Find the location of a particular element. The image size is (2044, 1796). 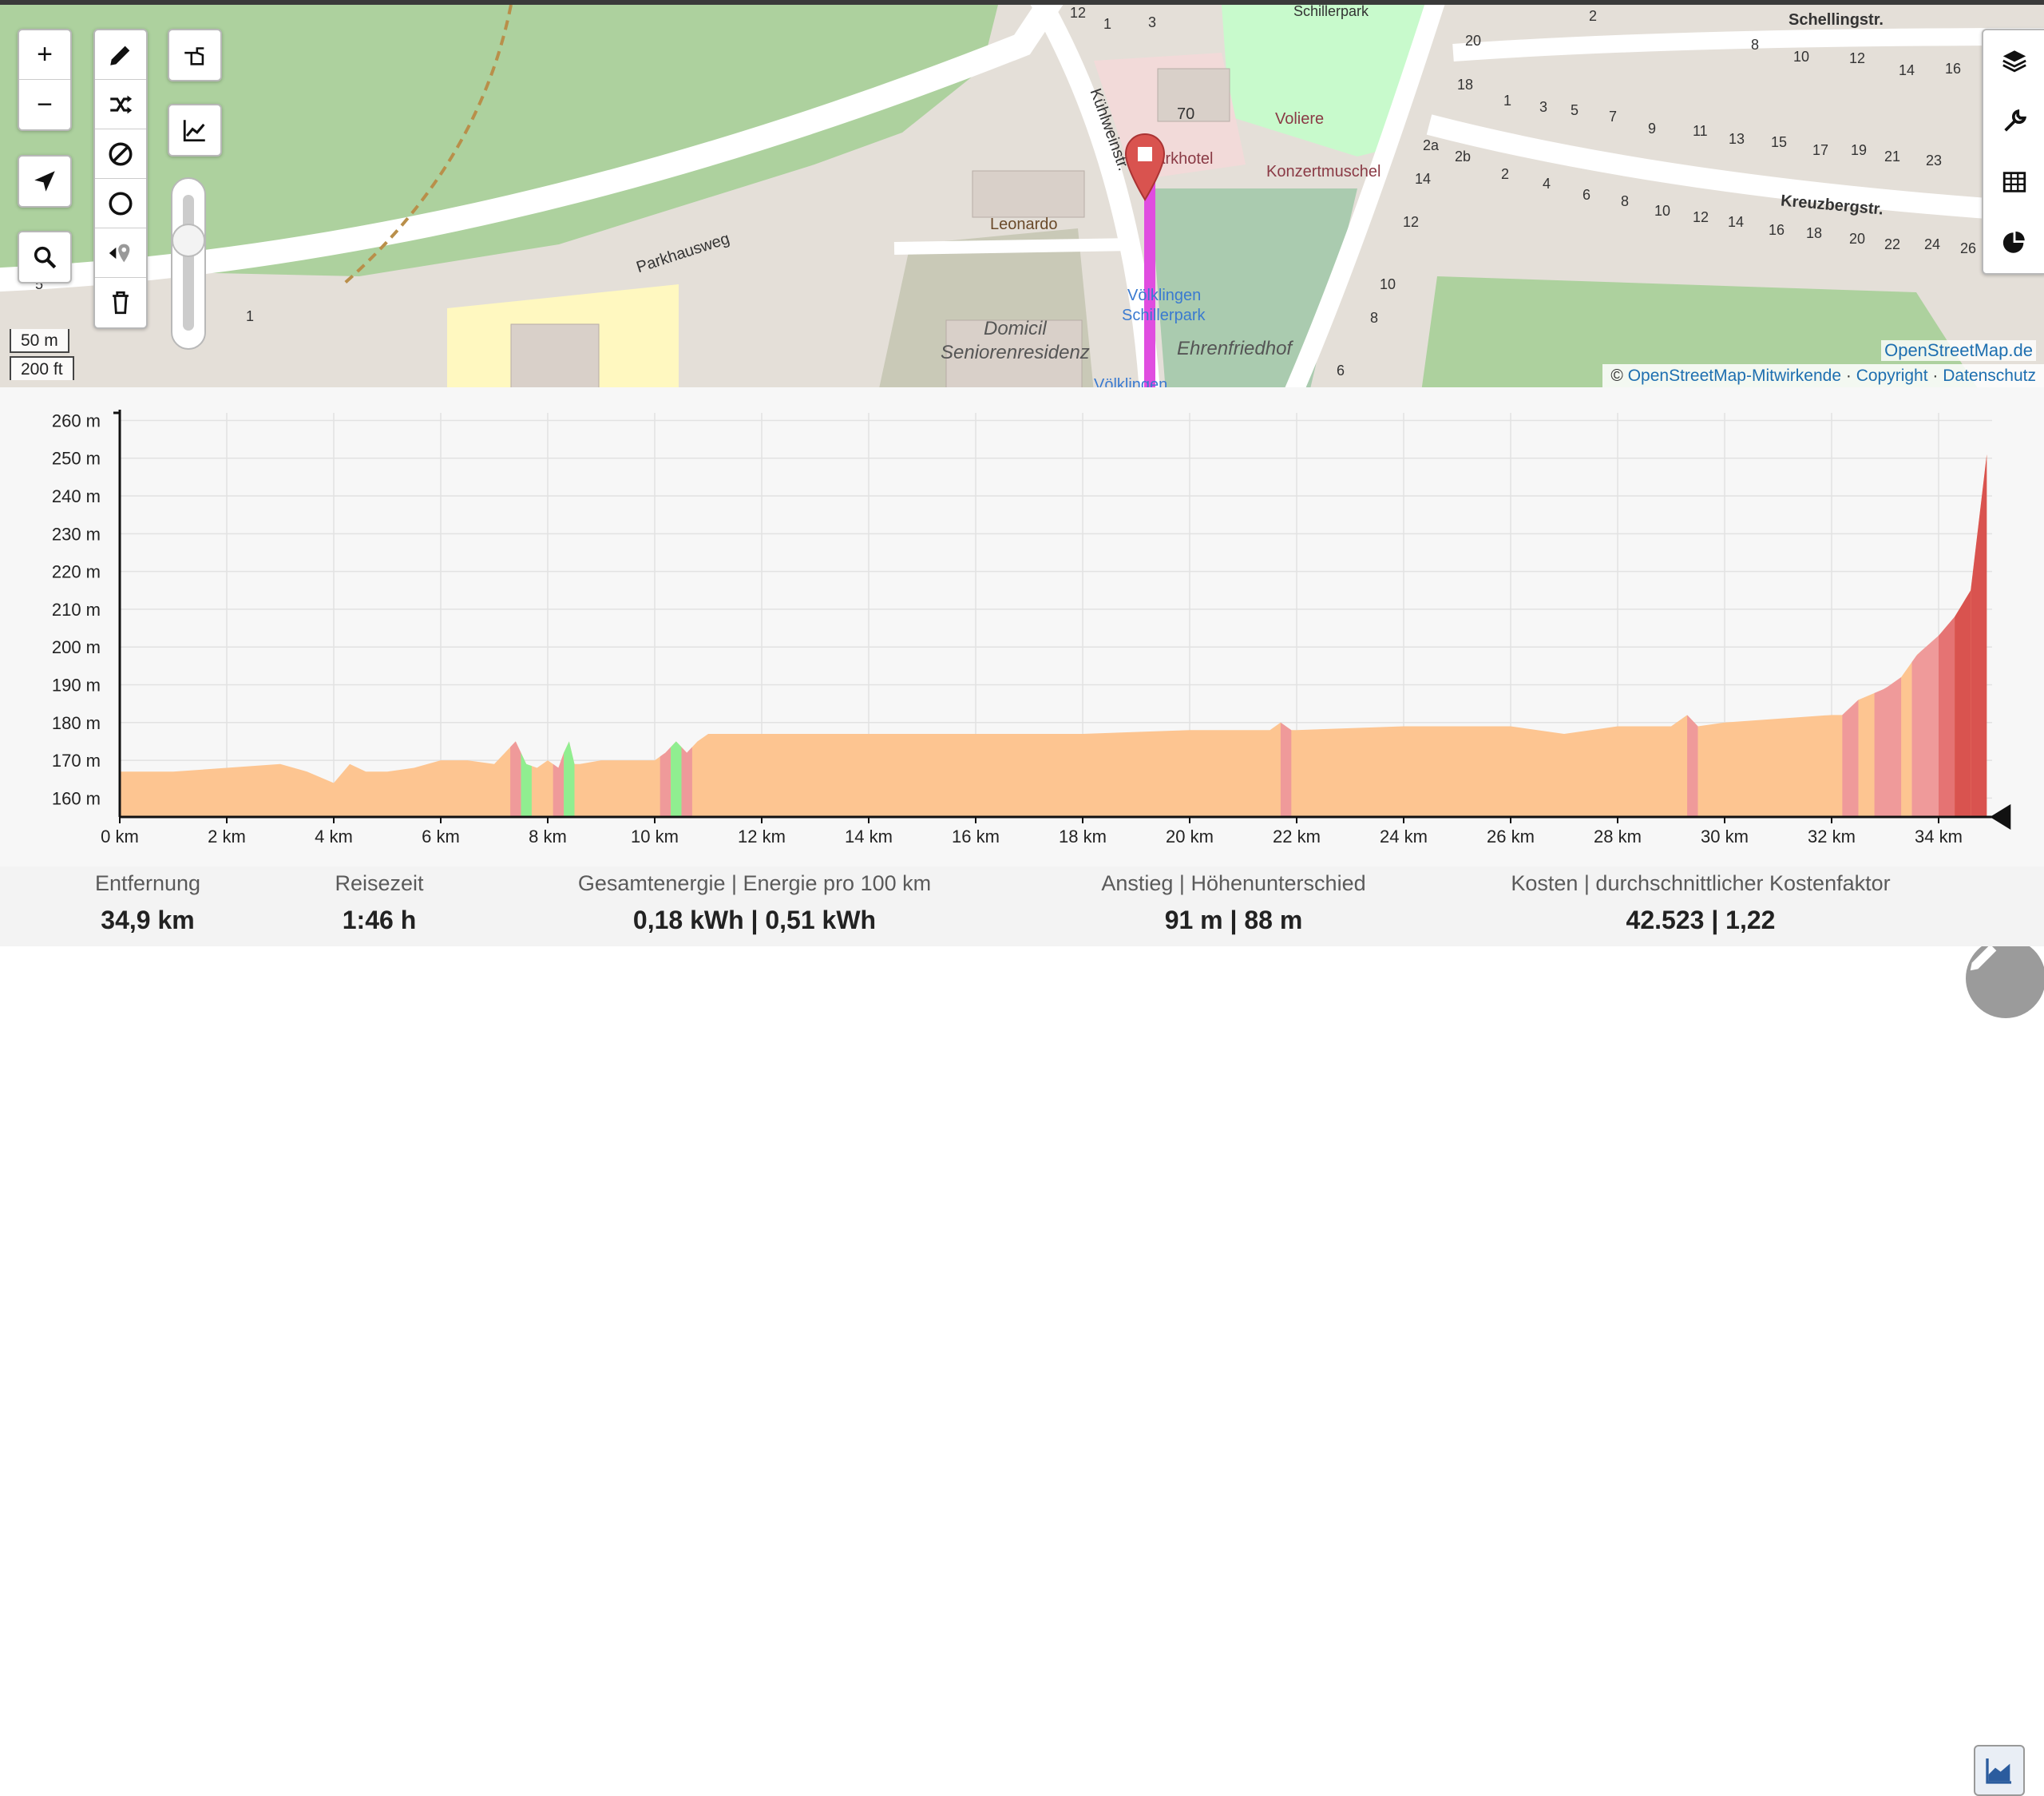

draw-route-button is located at coordinates (120, 55).